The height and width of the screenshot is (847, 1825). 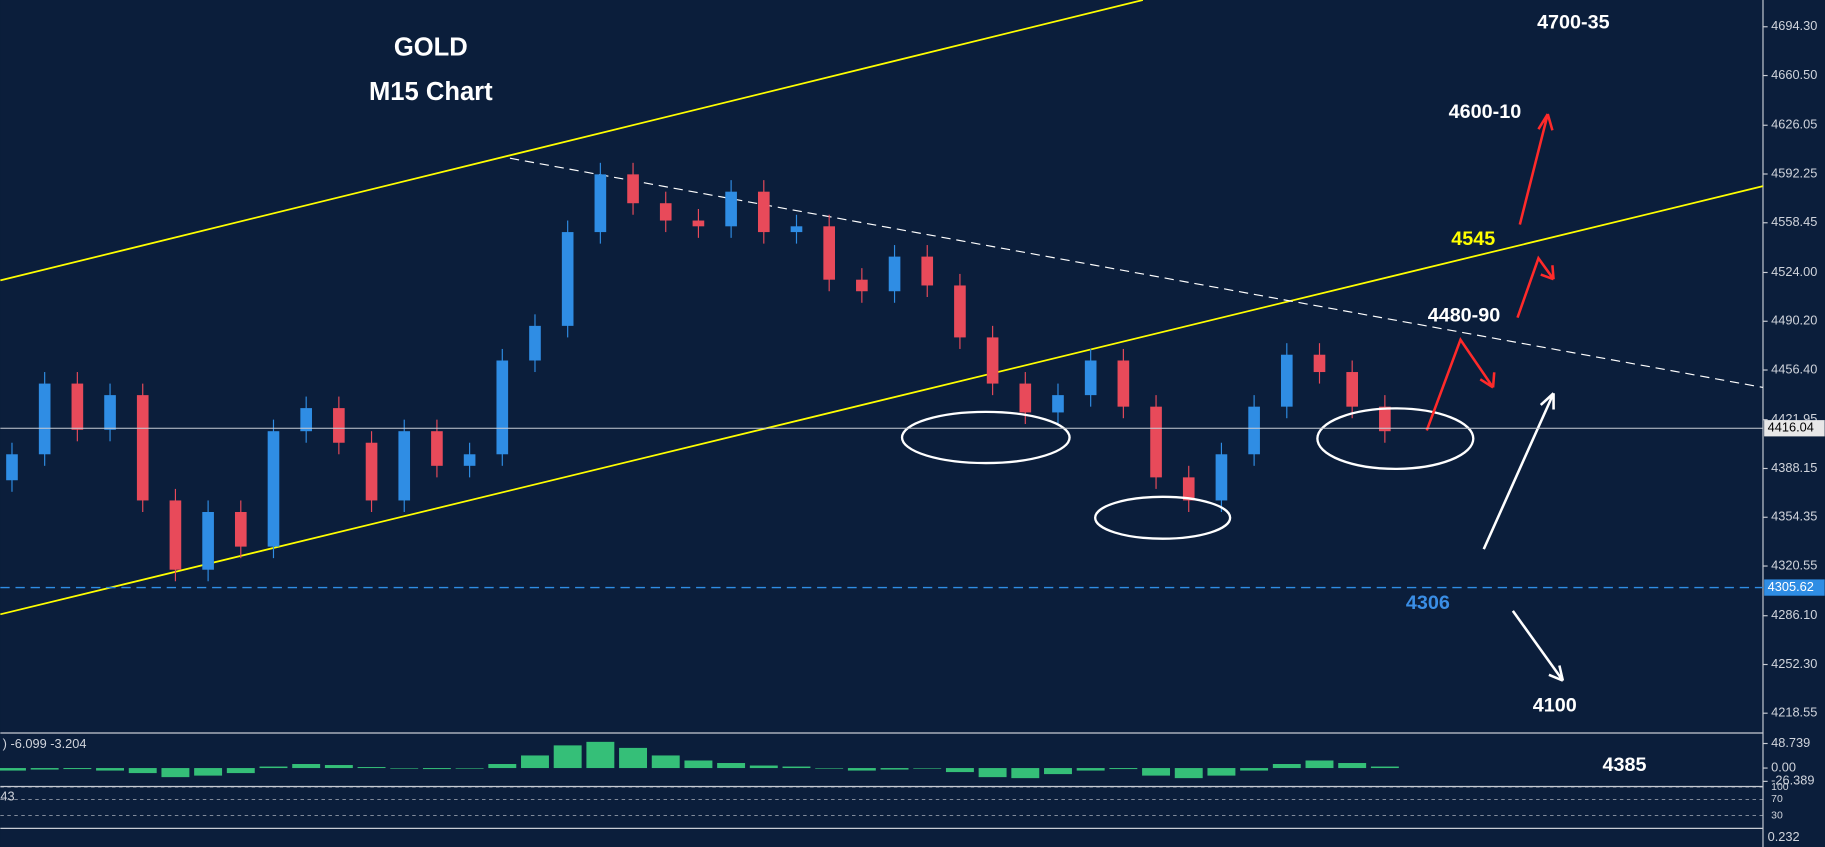 What do you see at coordinates (1794, 124) in the screenshot?
I see `y-tick-label: 4626.05` at bounding box center [1794, 124].